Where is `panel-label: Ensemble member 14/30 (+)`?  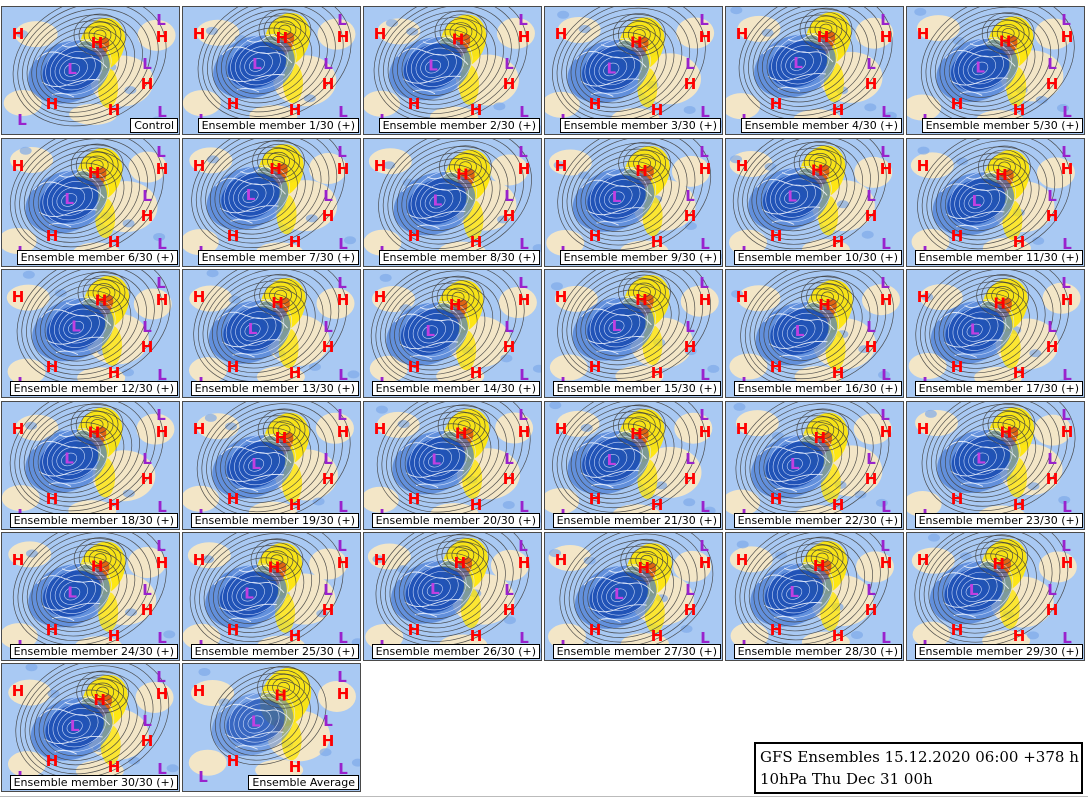 panel-label: Ensemble member 14/30 (+) is located at coordinates (455, 388).